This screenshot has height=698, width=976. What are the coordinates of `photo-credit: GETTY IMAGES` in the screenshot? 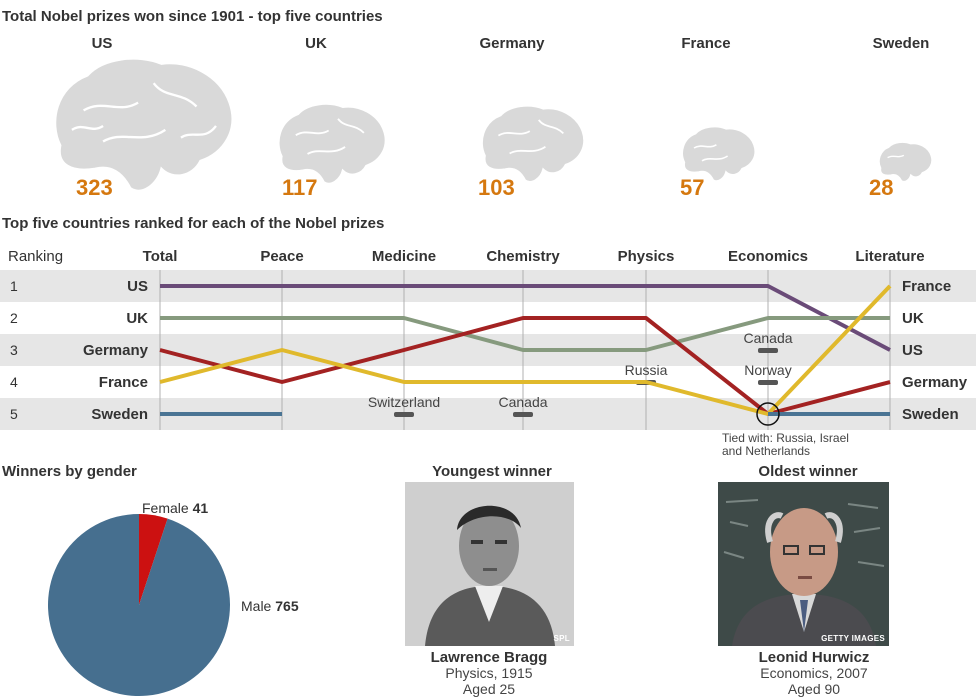 It's located at (853, 638).